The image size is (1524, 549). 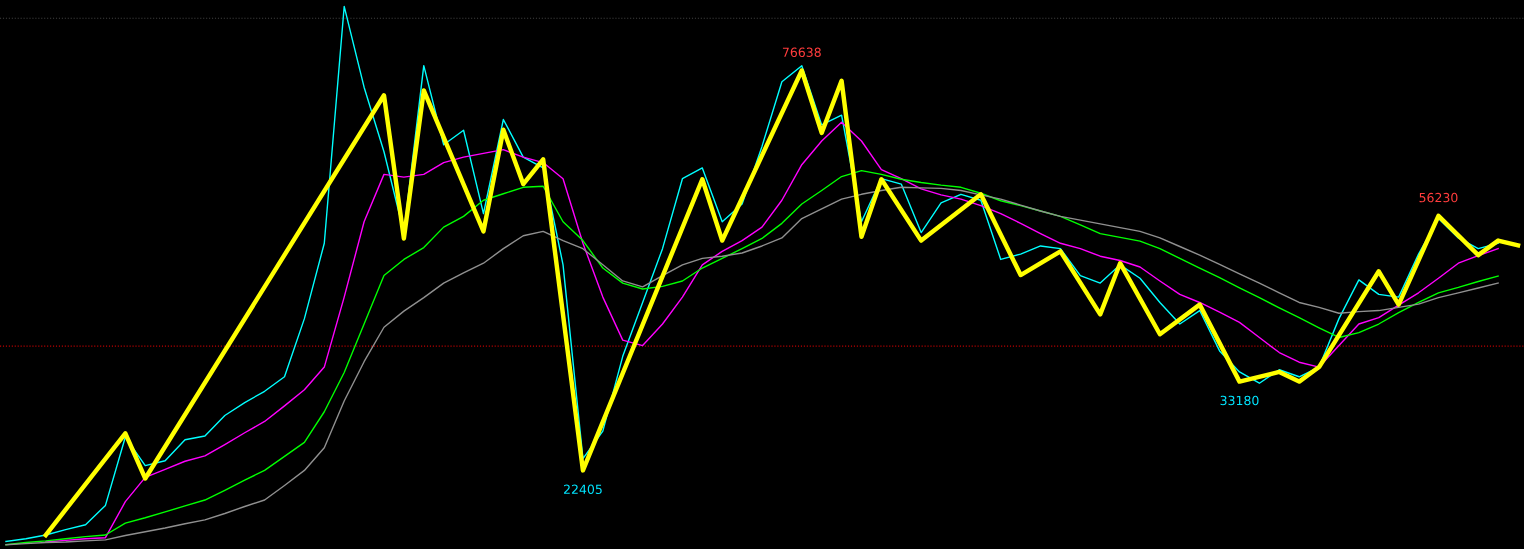 What do you see at coordinates (801, 52) in the screenshot?
I see `annotation: 76638` at bounding box center [801, 52].